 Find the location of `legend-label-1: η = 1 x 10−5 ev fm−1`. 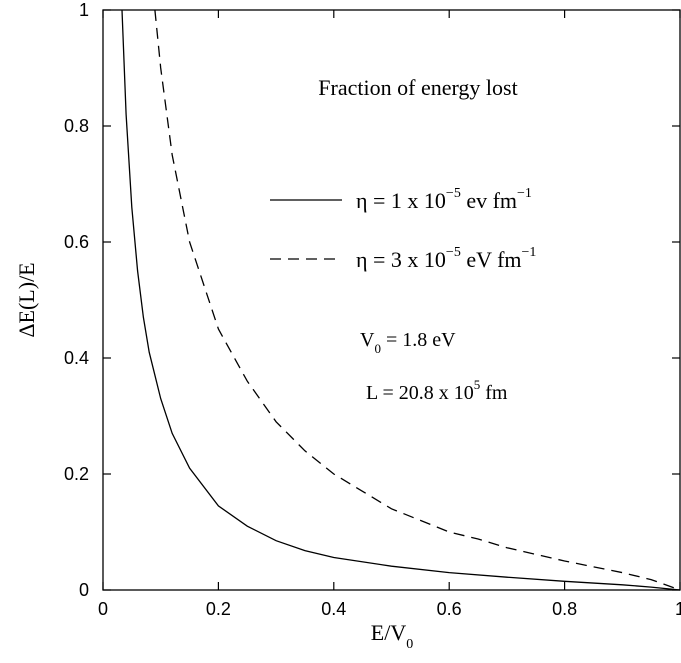

legend-label-1: η = 1 x 10−5 ev fm−1 is located at coordinates (444, 199).